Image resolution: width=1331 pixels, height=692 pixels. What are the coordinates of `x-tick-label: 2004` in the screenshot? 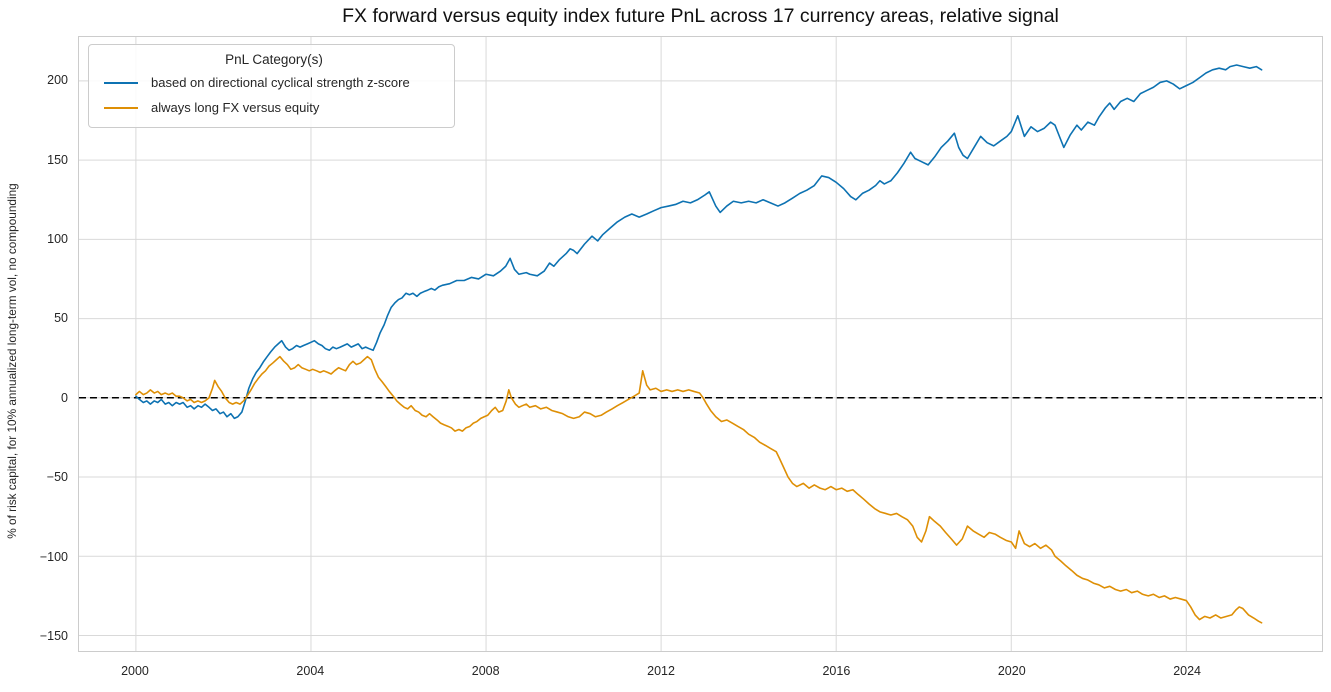 It's located at (310, 671).